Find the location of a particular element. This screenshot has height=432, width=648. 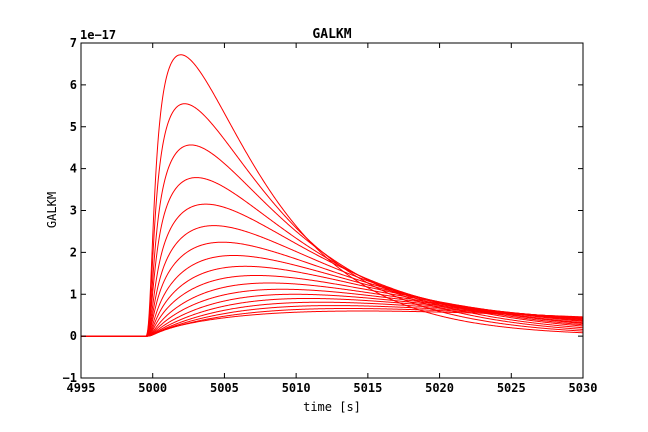

y-tick-label: 0 is located at coordinates (73, 336).